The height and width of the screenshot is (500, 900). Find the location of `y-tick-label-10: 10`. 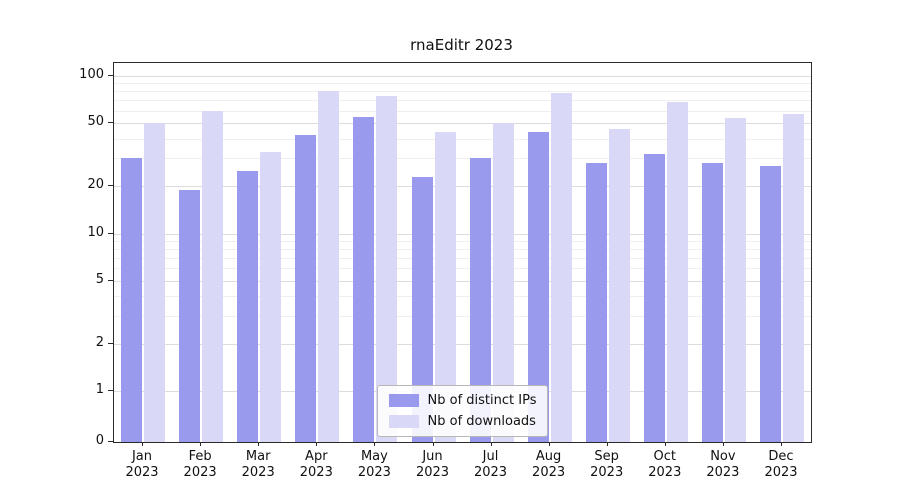

y-tick-label-10: 10 is located at coordinates (95, 232).